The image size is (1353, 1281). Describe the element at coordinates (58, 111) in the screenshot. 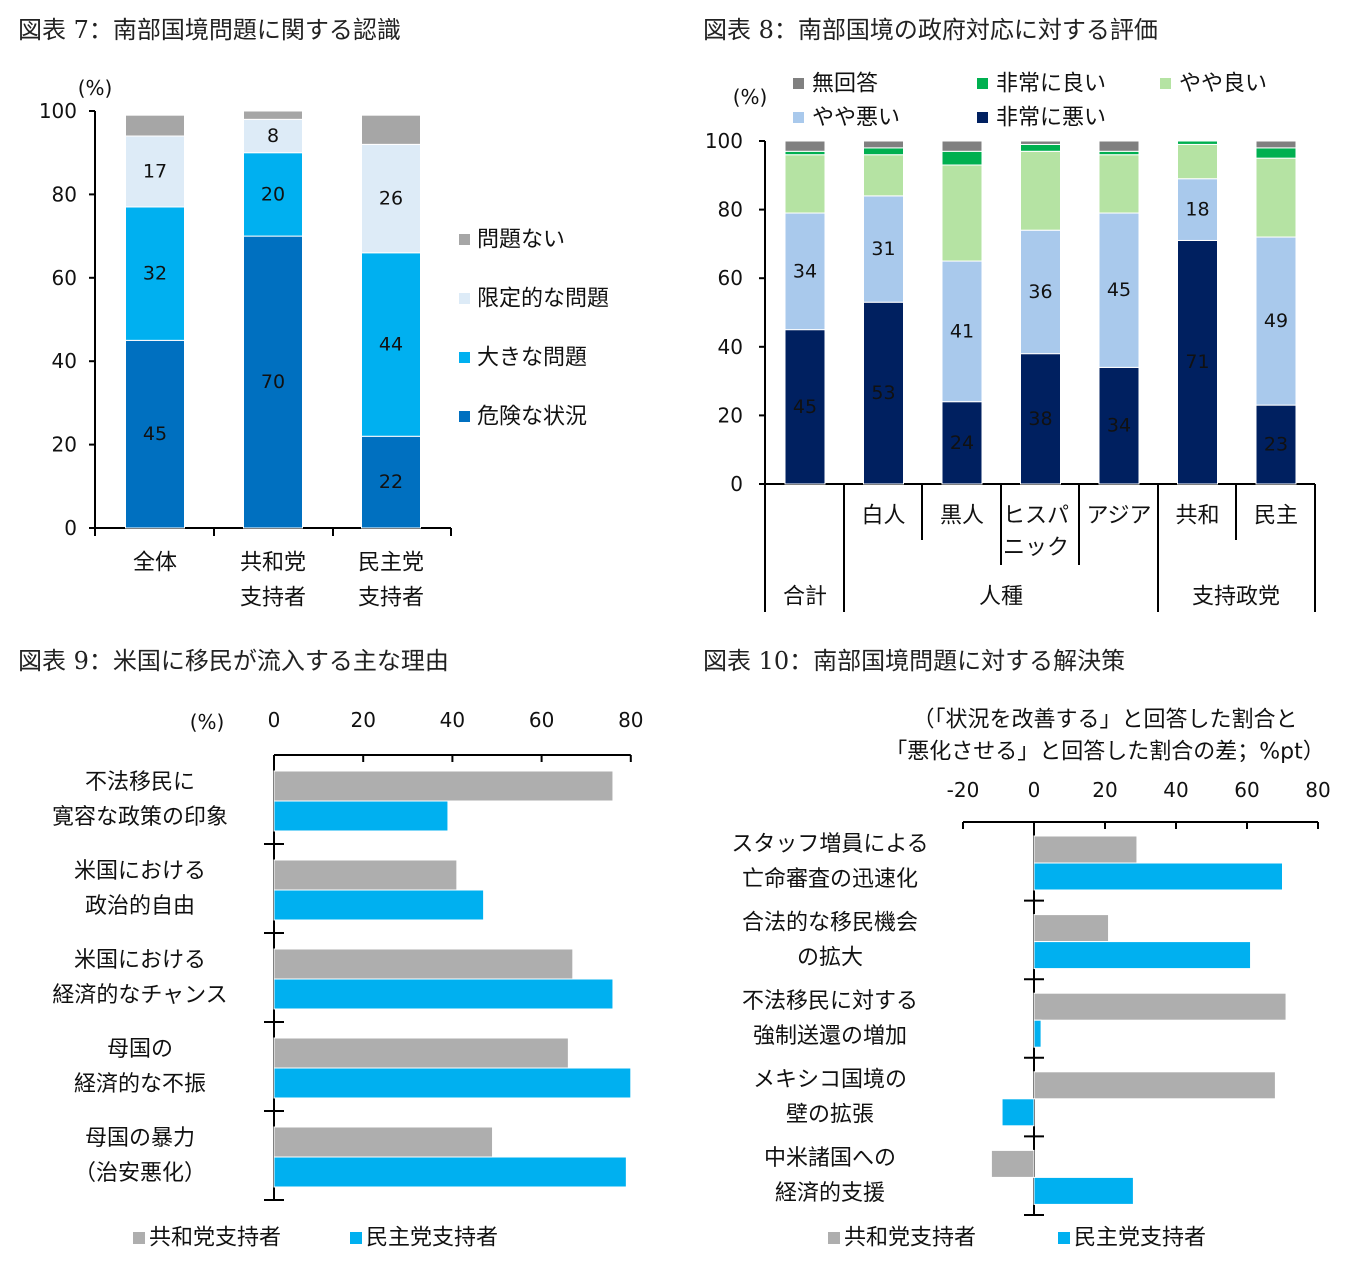

I see `y-tick-label: 100` at that location.